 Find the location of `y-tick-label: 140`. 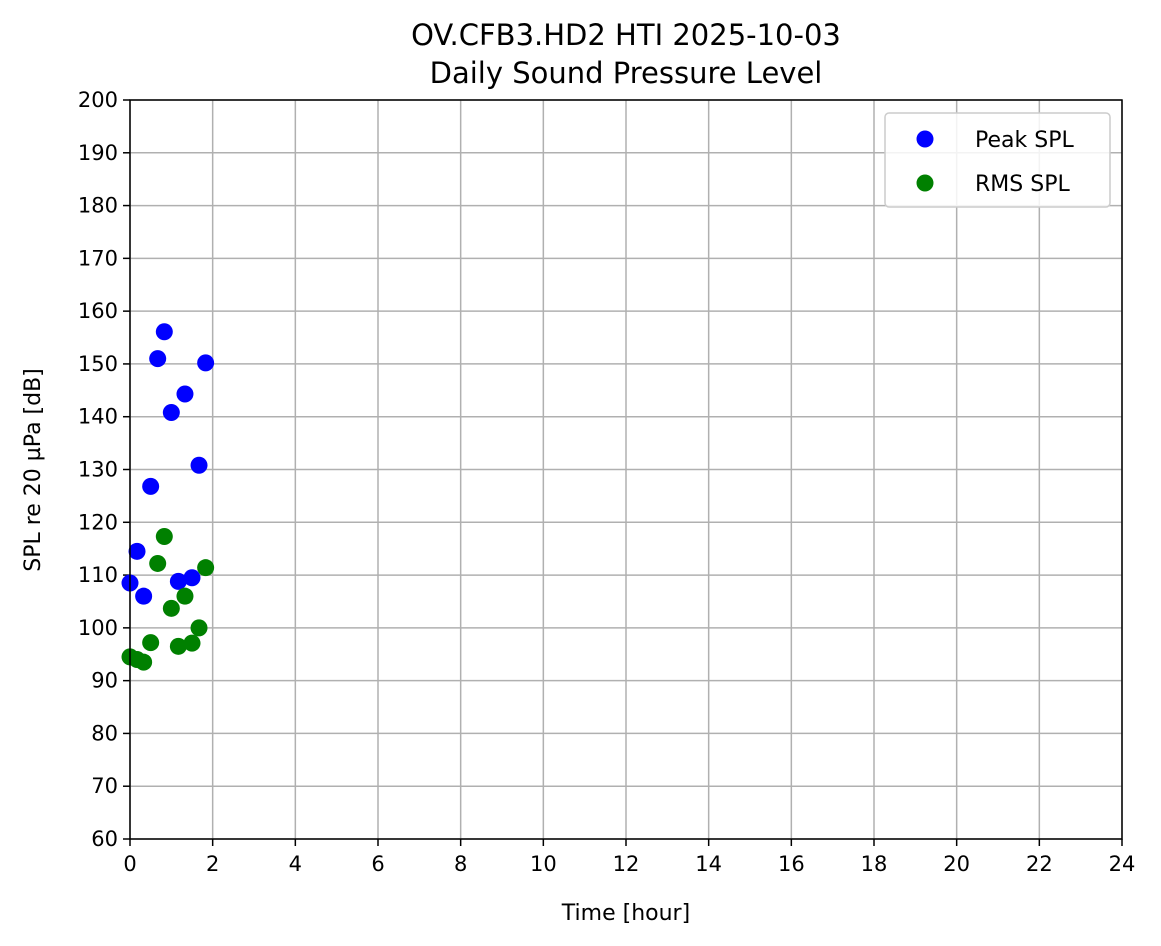

y-tick-label: 140 is located at coordinates (98, 417).